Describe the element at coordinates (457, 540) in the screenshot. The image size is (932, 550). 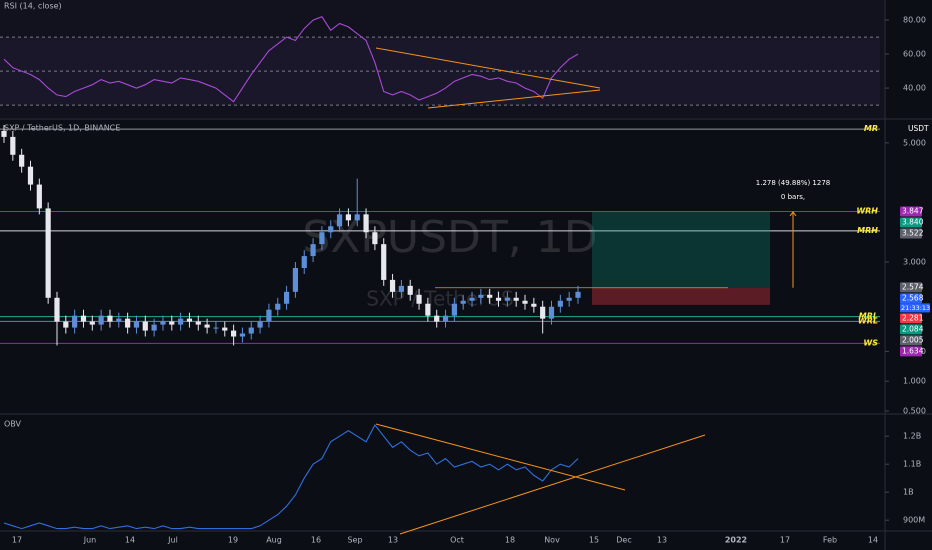
I see `x-tick-label: Oct` at that location.